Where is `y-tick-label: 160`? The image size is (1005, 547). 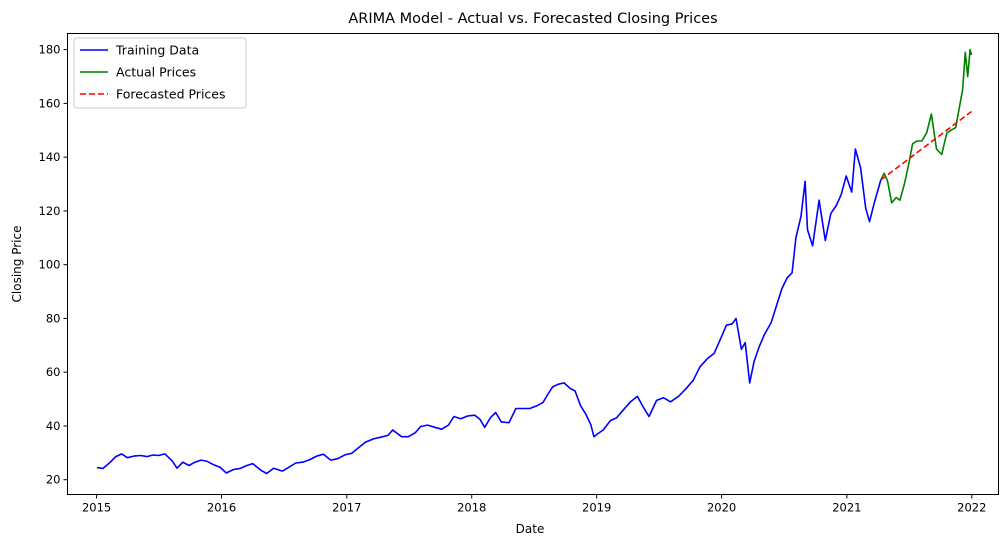
y-tick-label: 160 is located at coordinates (50, 103).